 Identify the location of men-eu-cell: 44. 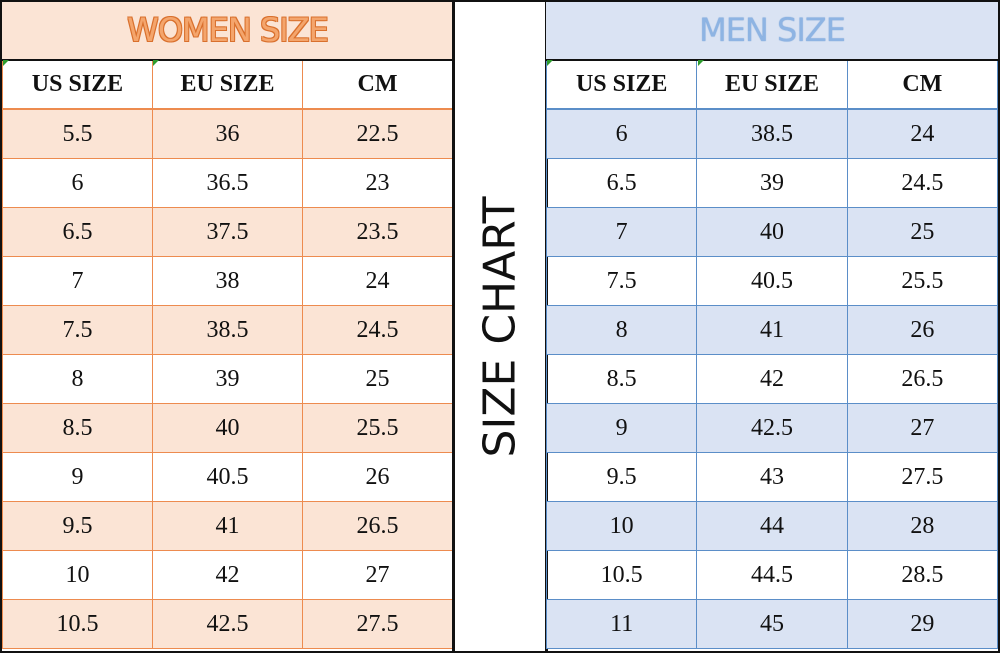
(772, 526).